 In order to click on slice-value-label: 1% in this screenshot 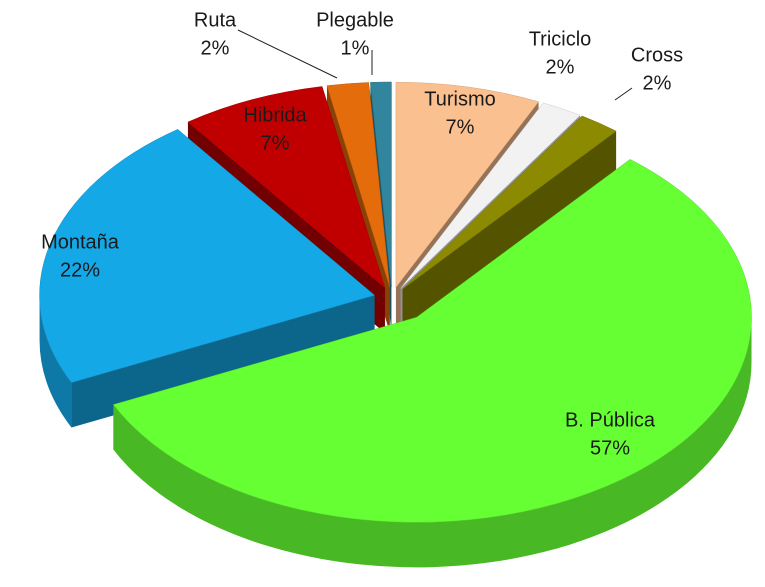, I will do `click(355, 48)`.